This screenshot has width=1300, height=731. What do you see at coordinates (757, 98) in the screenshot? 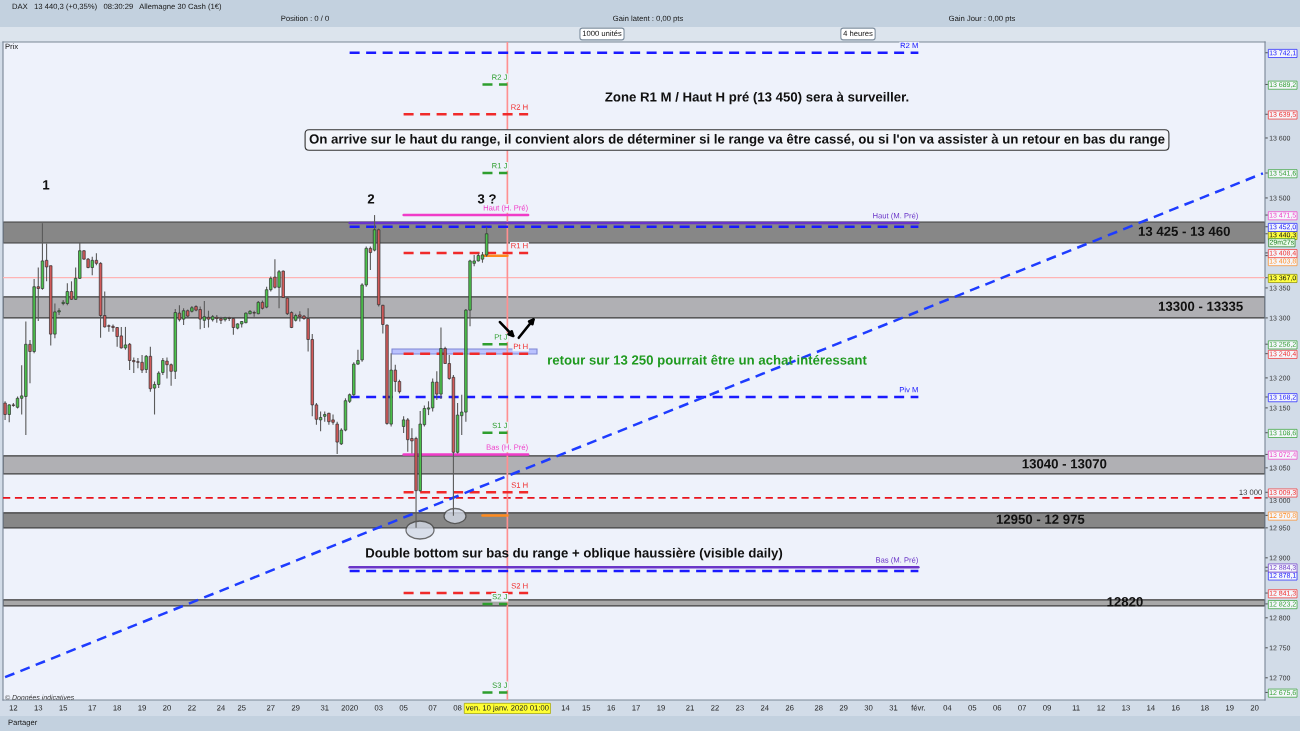
I see `annotation: Zone R1 M / Haut H pré (13 450) sera à surveiller.` at bounding box center [757, 98].